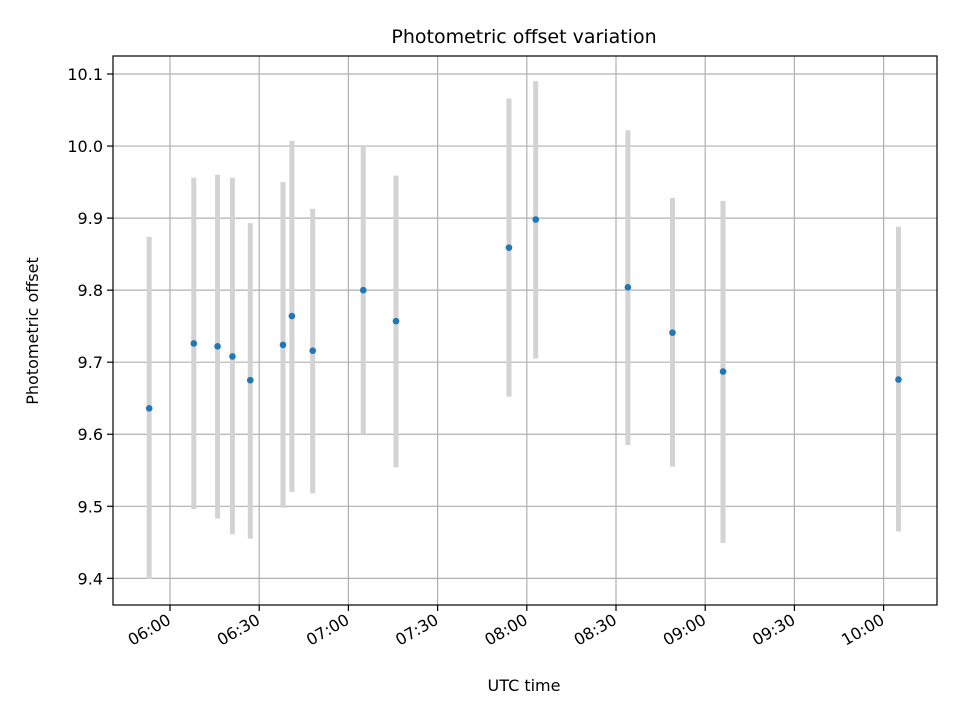  What do you see at coordinates (90, 434) in the screenshot?
I see `y-tick-label: 9.6` at bounding box center [90, 434].